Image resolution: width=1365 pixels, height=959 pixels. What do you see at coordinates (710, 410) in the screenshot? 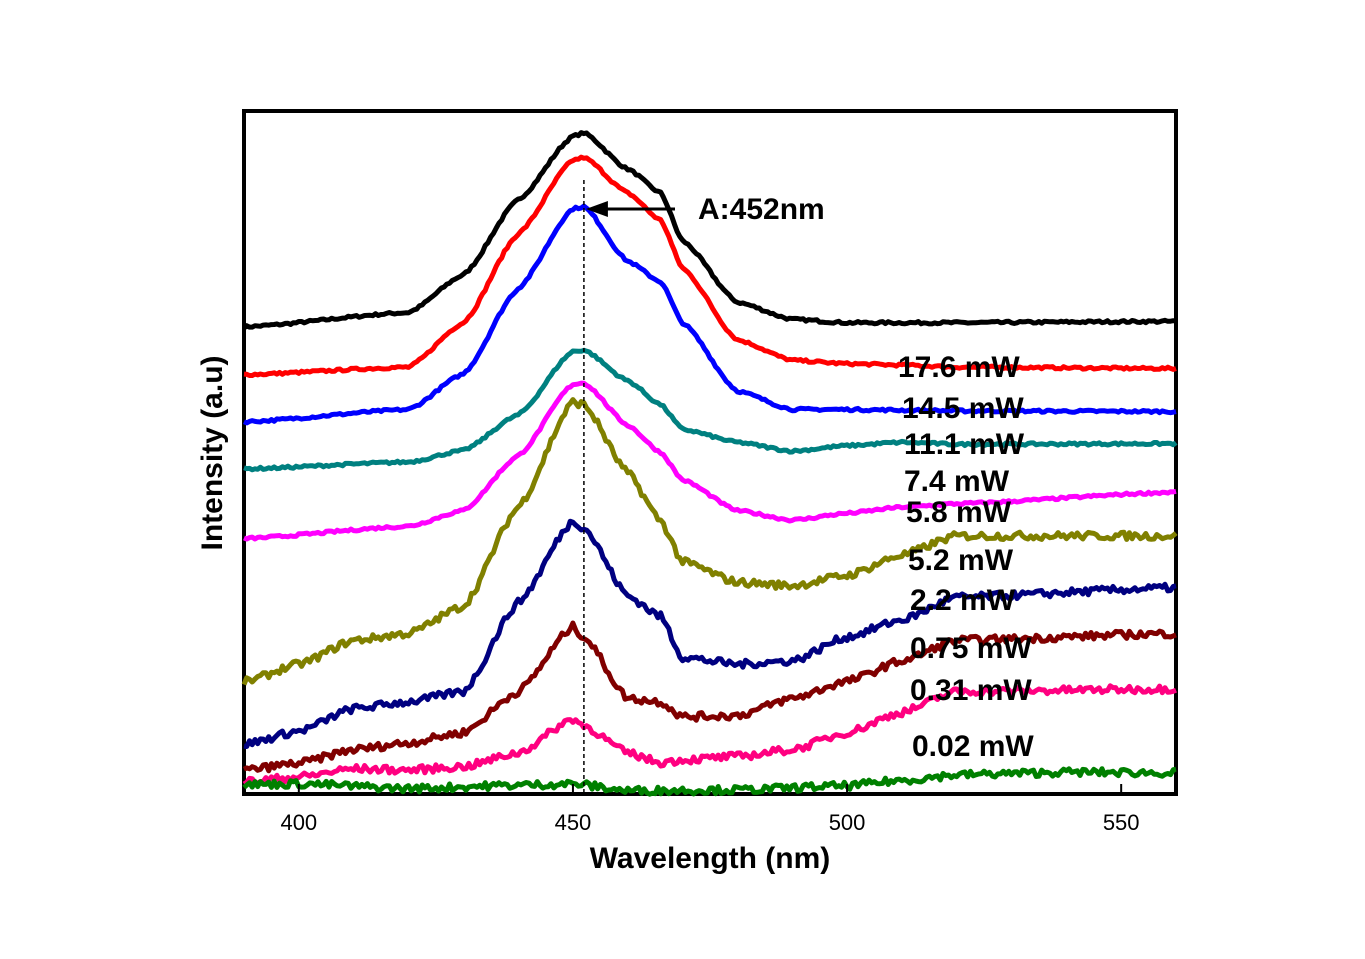
I see `series-line-7-4-mw` at bounding box center [710, 410].